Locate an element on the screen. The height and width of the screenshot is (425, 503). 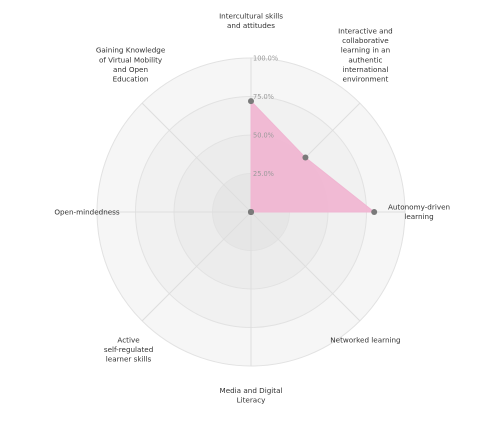
radar-tick-label: 25.0% is located at coordinates (263, 174).